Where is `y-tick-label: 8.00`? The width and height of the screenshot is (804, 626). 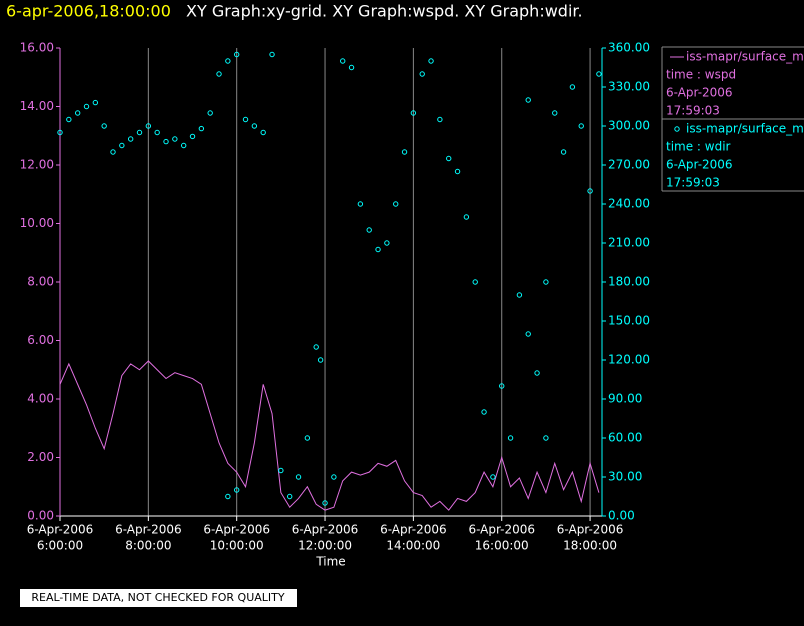 y-tick-label: 8.00 is located at coordinates (40, 282).